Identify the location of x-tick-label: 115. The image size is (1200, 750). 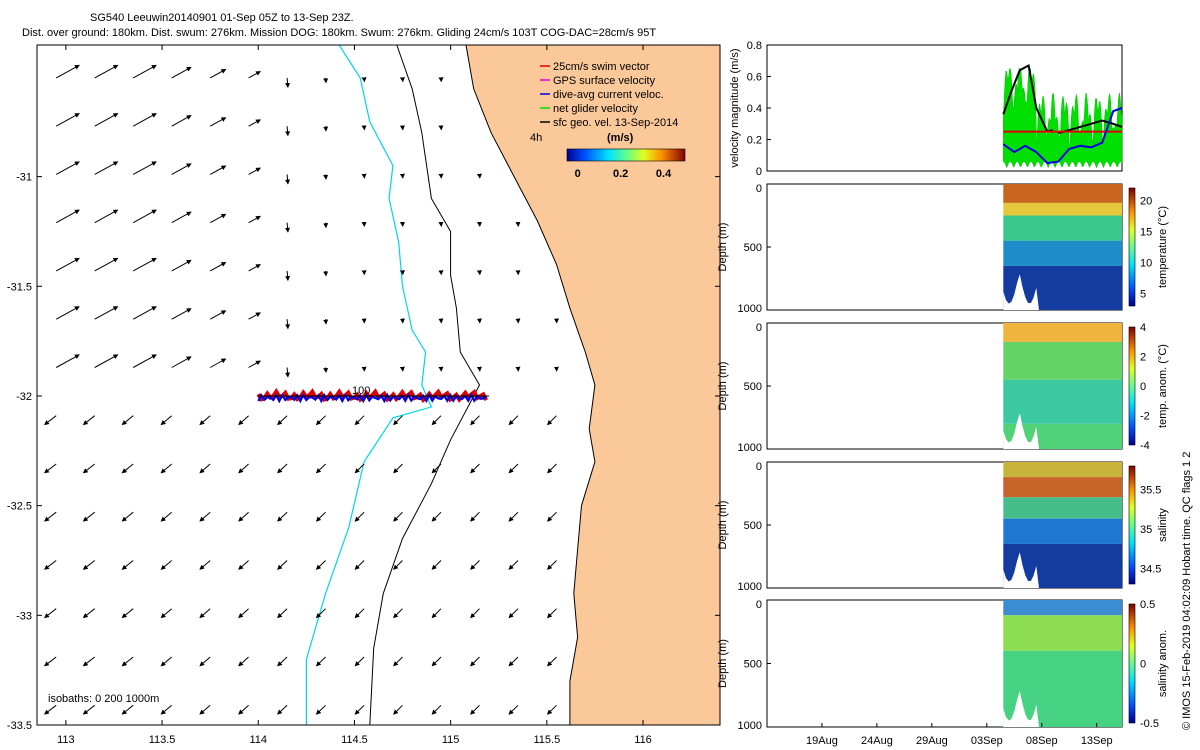
(451, 740).